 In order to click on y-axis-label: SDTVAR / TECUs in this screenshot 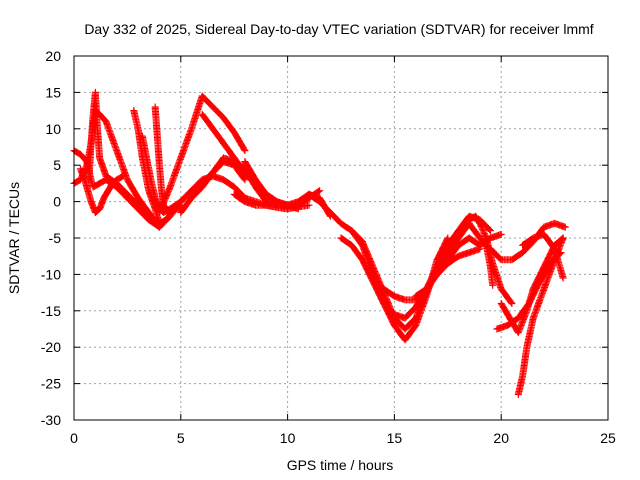, I will do `click(14, 238)`.